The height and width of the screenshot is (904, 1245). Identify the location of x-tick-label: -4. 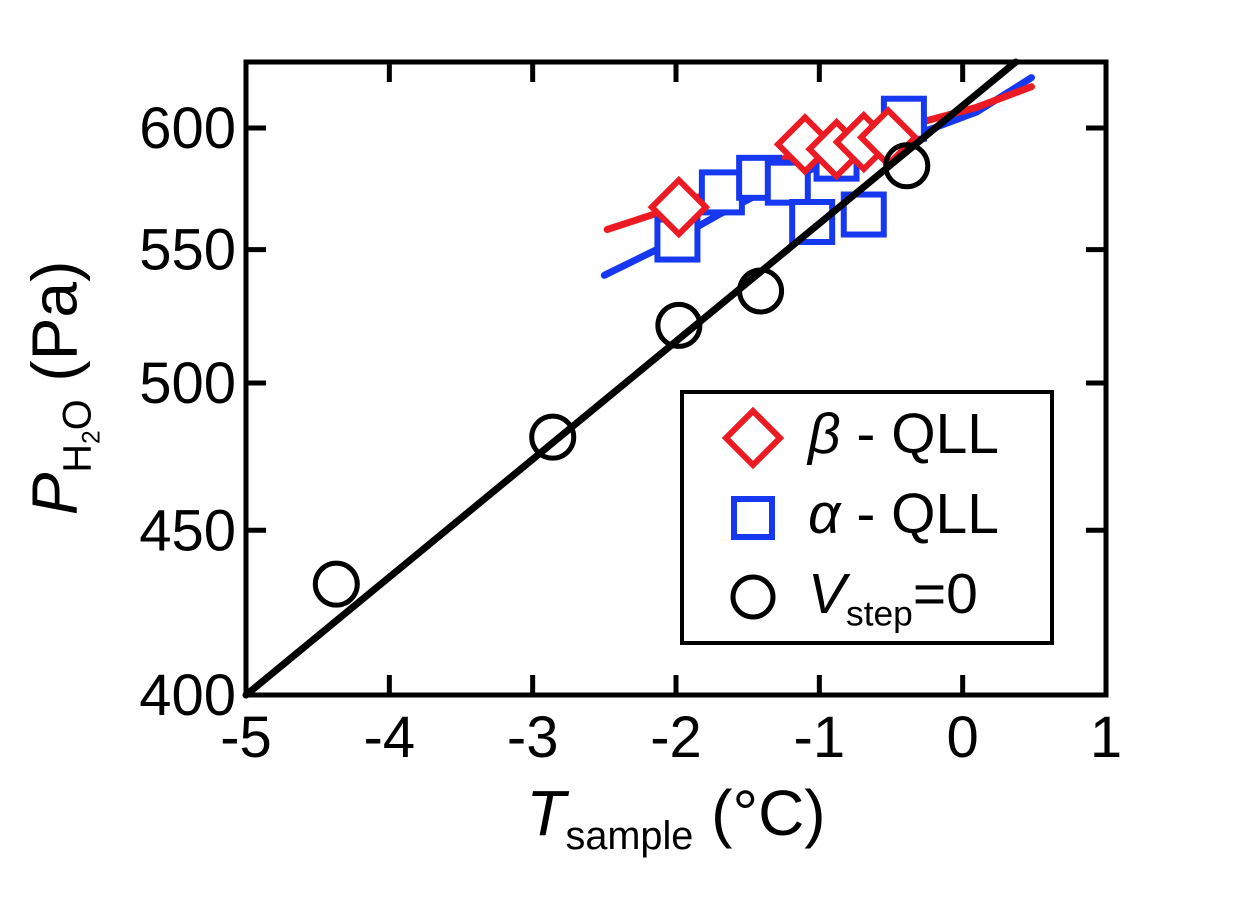
(390, 737).